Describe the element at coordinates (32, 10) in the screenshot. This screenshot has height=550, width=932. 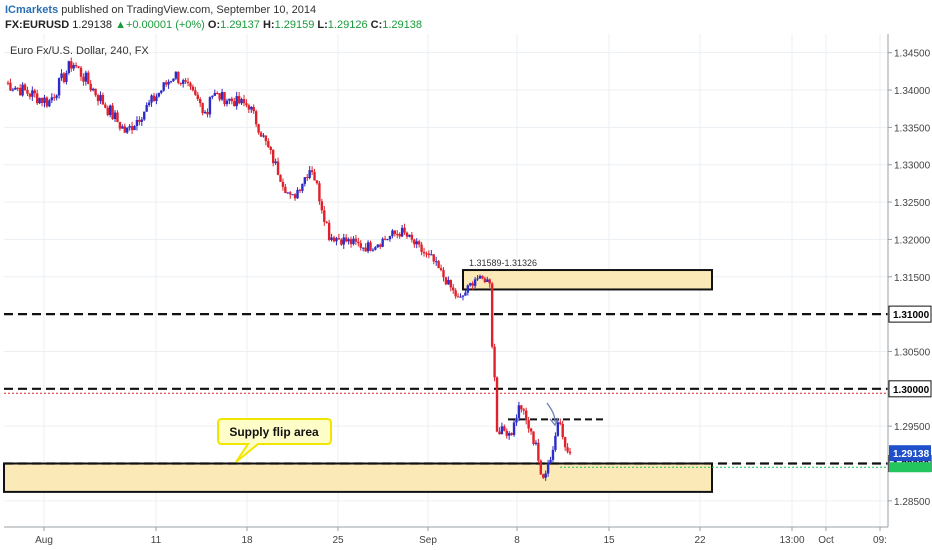
I see `publisher-link: ICmarkets` at that location.